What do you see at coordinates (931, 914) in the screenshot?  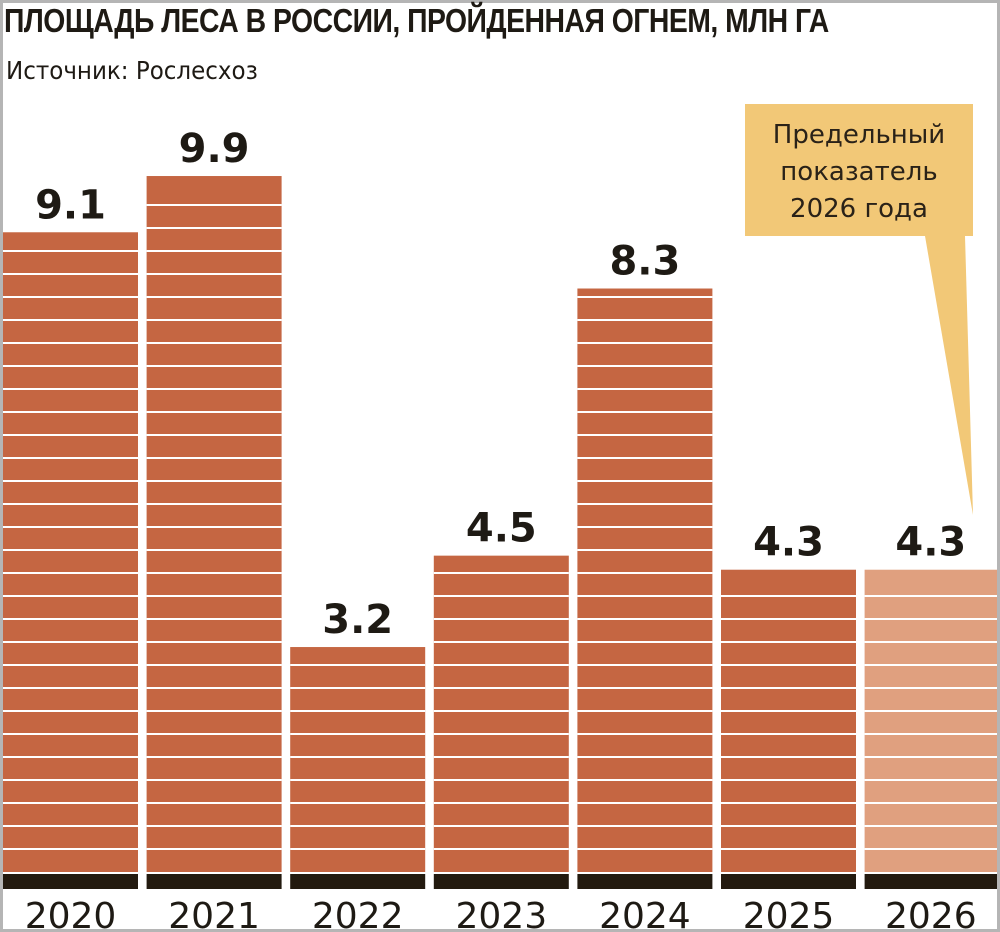 I see `x-tick-label: 2026` at bounding box center [931, 914].